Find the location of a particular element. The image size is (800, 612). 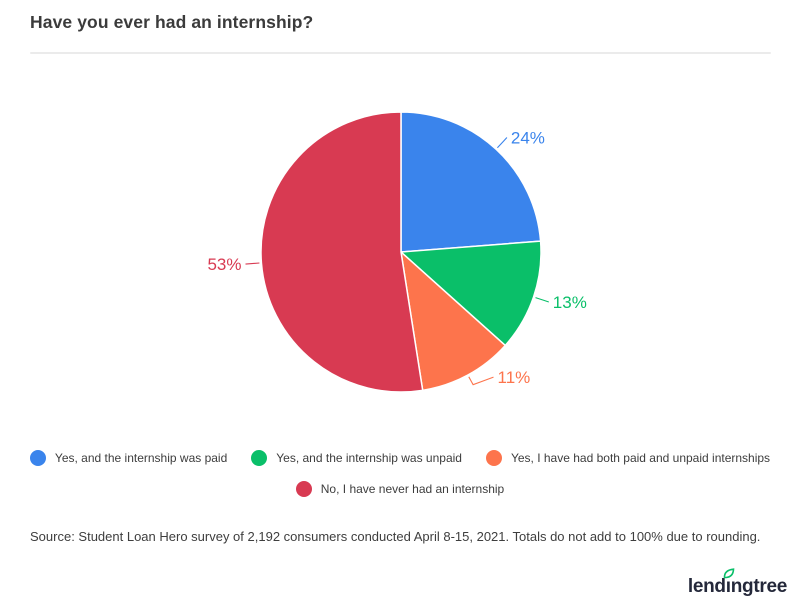

legend-label-1: Yes, and the internship was unpaid is located at coordinates (369, 458).